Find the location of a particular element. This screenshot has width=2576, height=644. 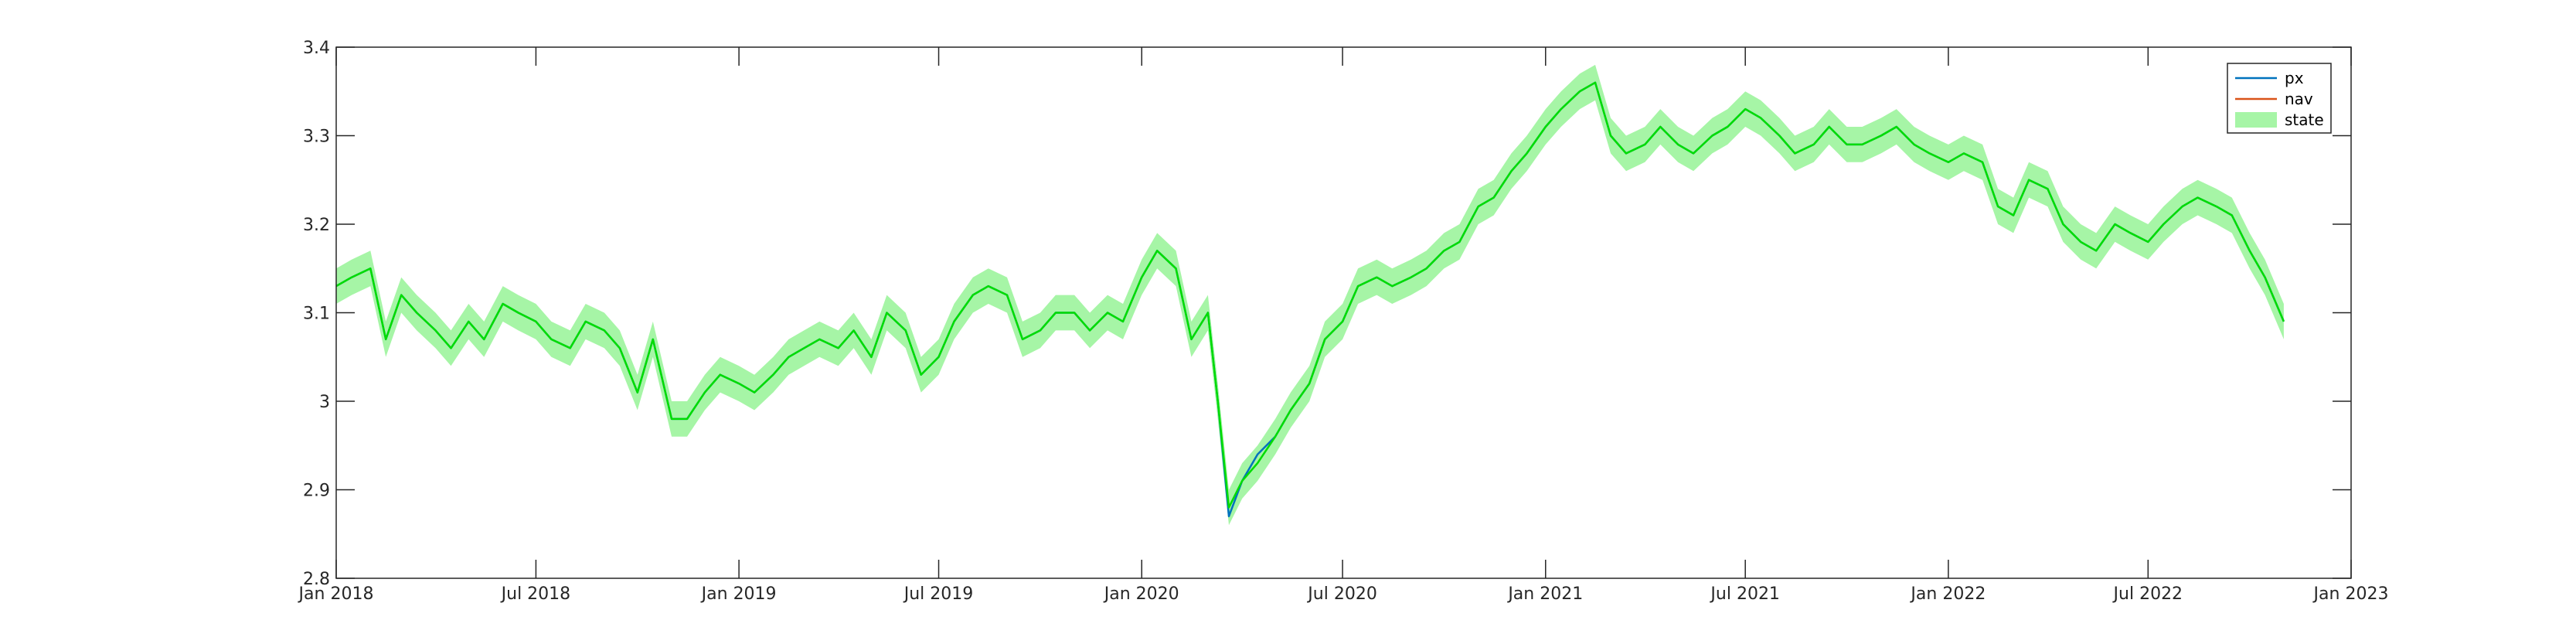

x-tick-label: Jul 2019 is located at coordinates (939, 594).